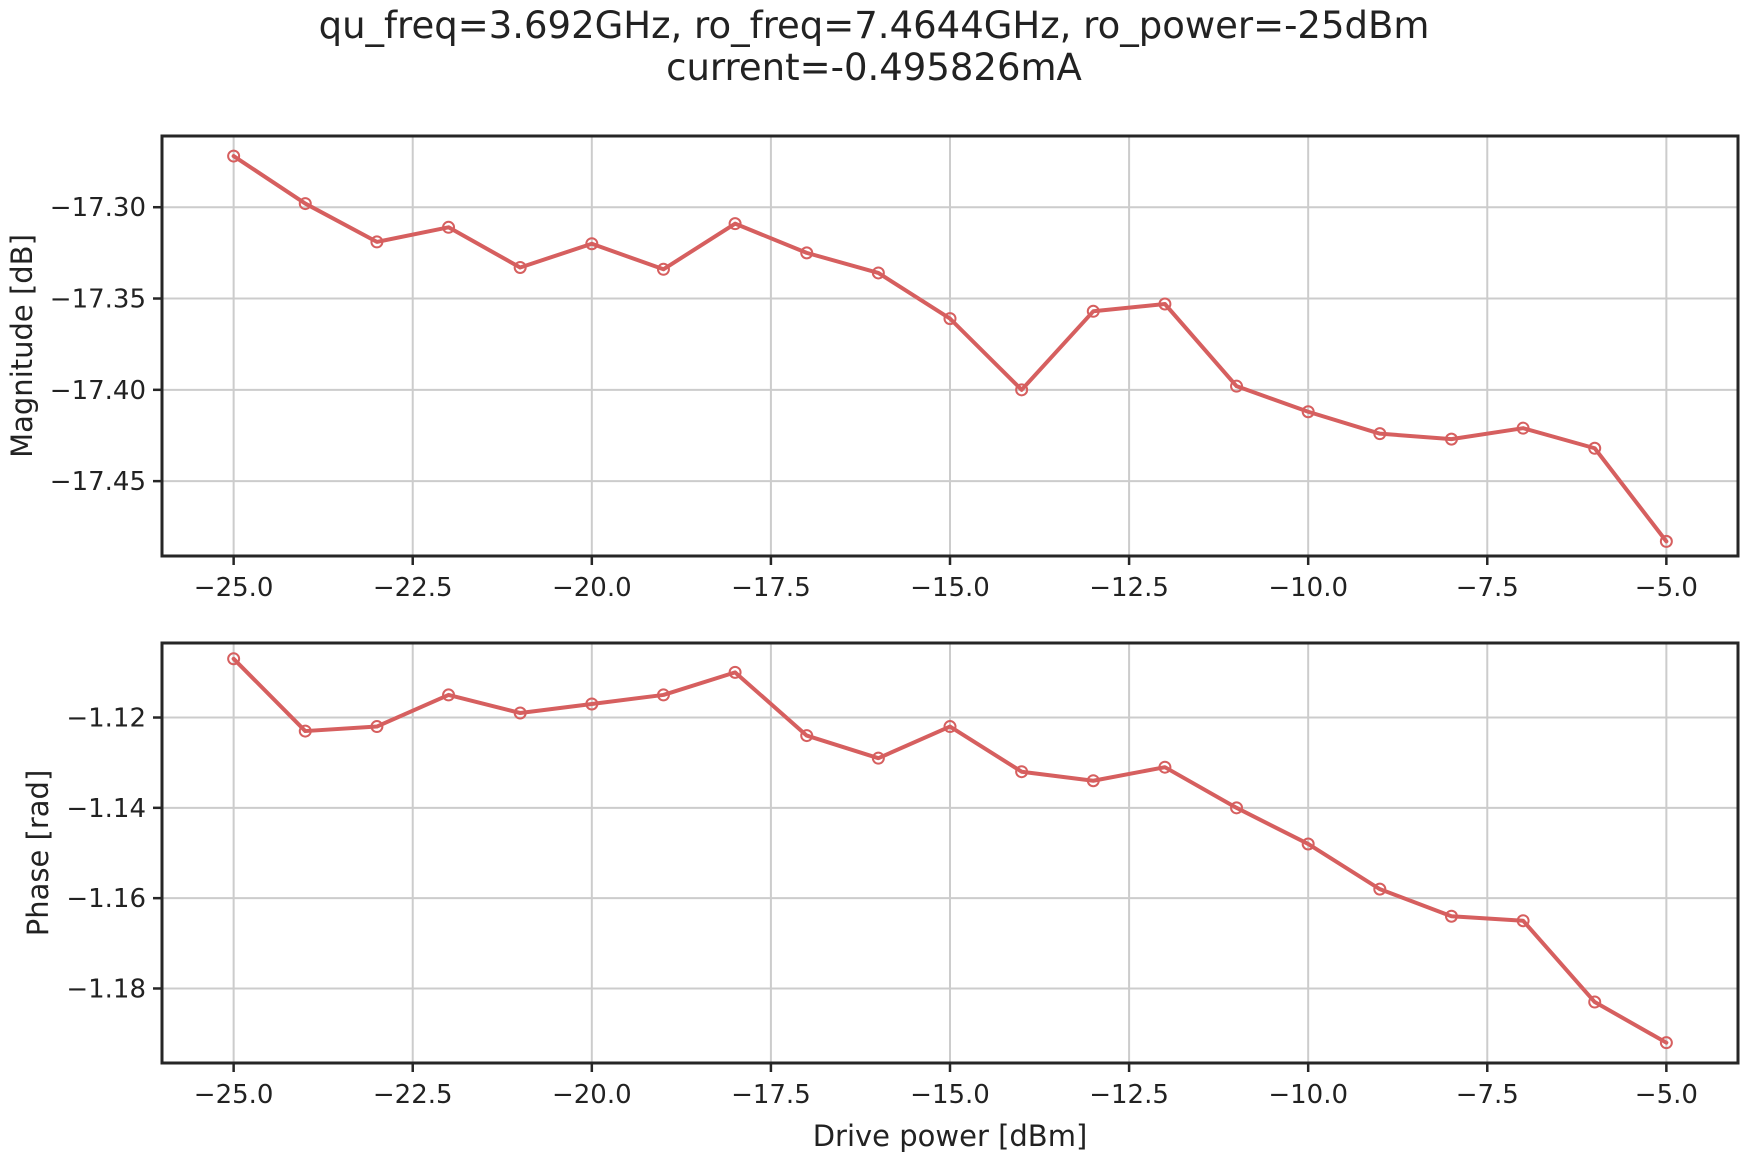 This screenshot has width=1748, height=1160. I want to click on y-axis-label: Phase [rad], so click(38, 853).